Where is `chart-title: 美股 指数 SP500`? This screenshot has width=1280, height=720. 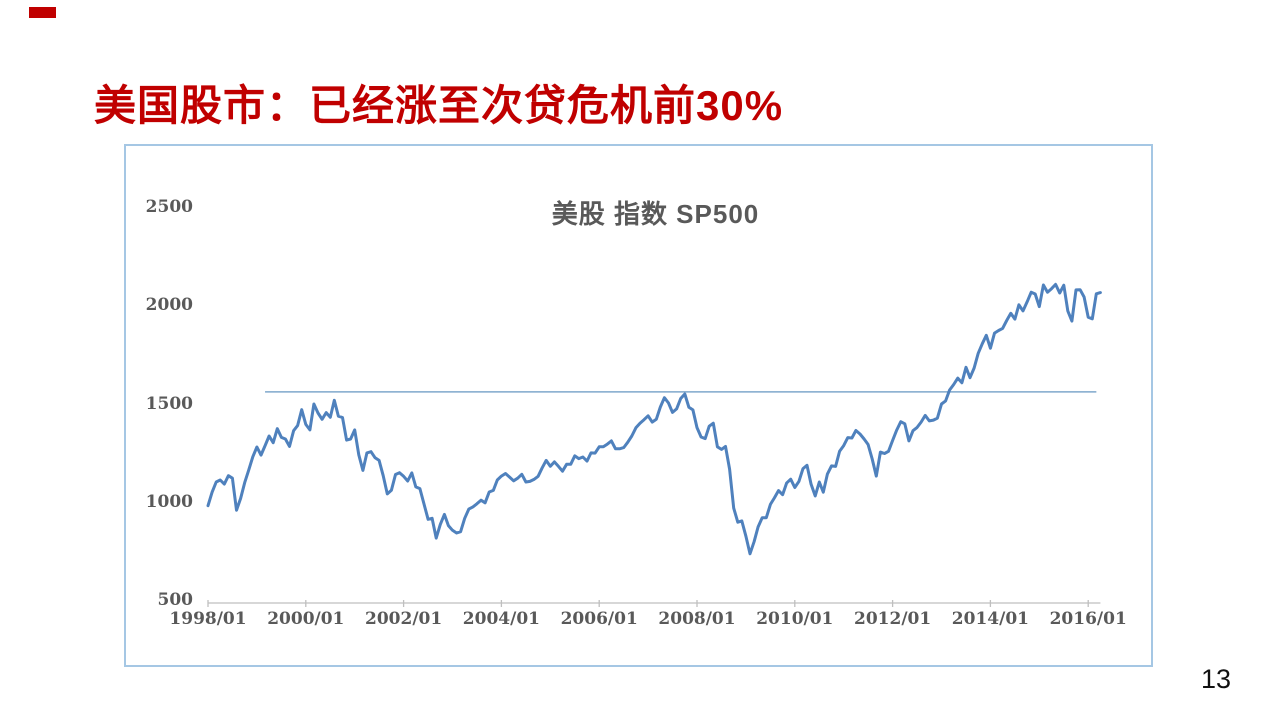
chart-title: 美股 指数 SP500 is located at coordinates (655, 214).